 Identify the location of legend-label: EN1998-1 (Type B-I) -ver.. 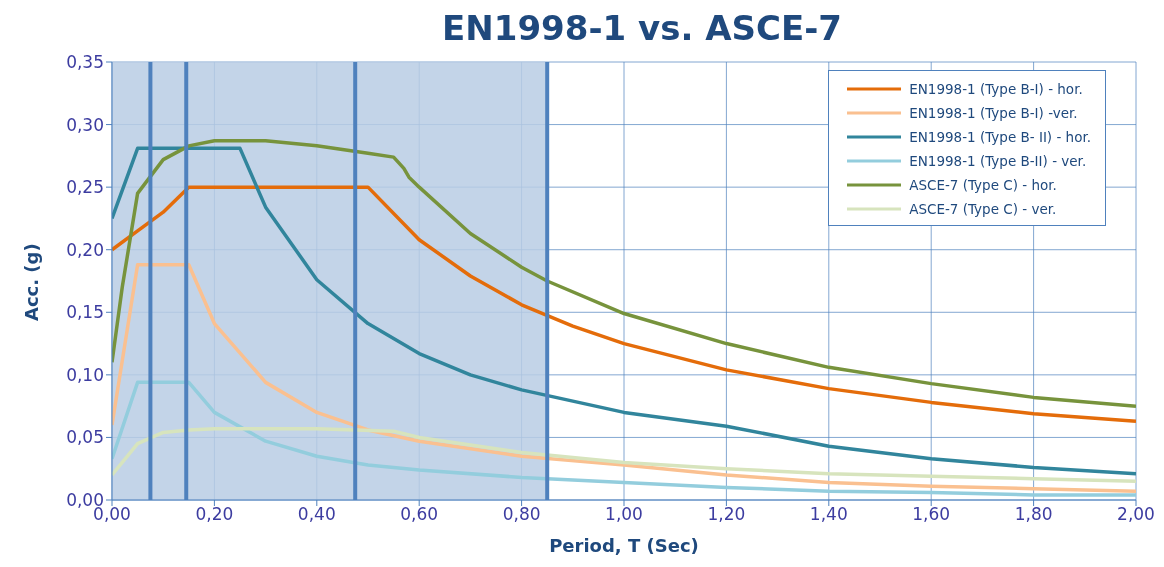
(993, 113).